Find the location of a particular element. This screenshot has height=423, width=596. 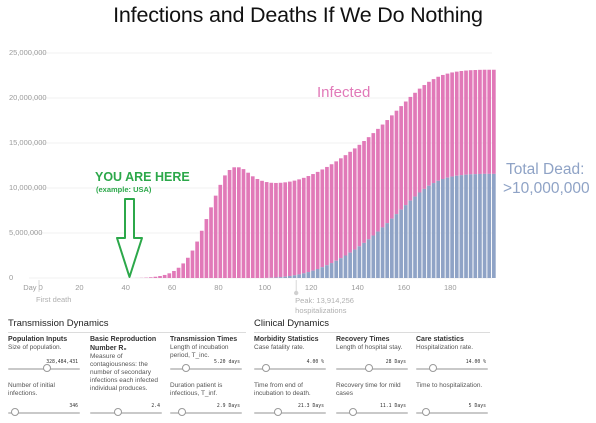

r0-value: 2.4 is located at coordinates (155, 406).